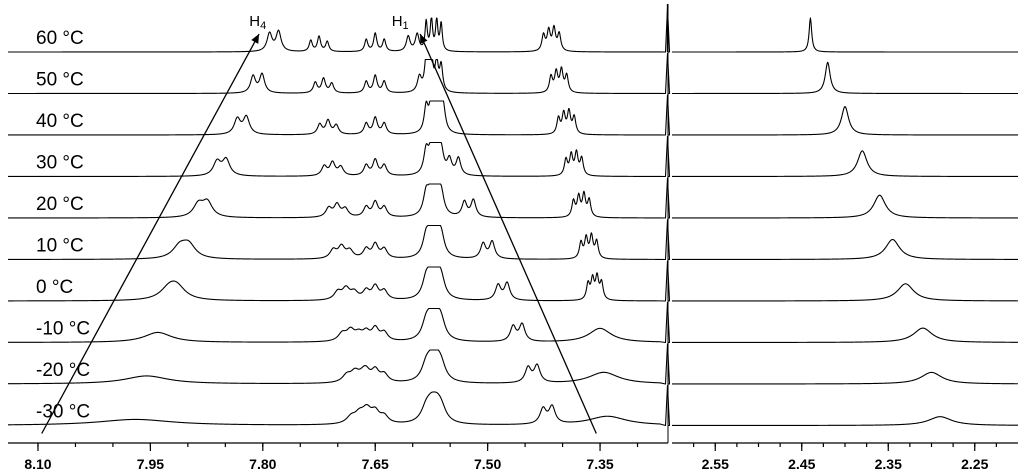  Describe the element at coordinates (54, 287) in the screenshot. I see `temperature-label: 0 °C` at that location.